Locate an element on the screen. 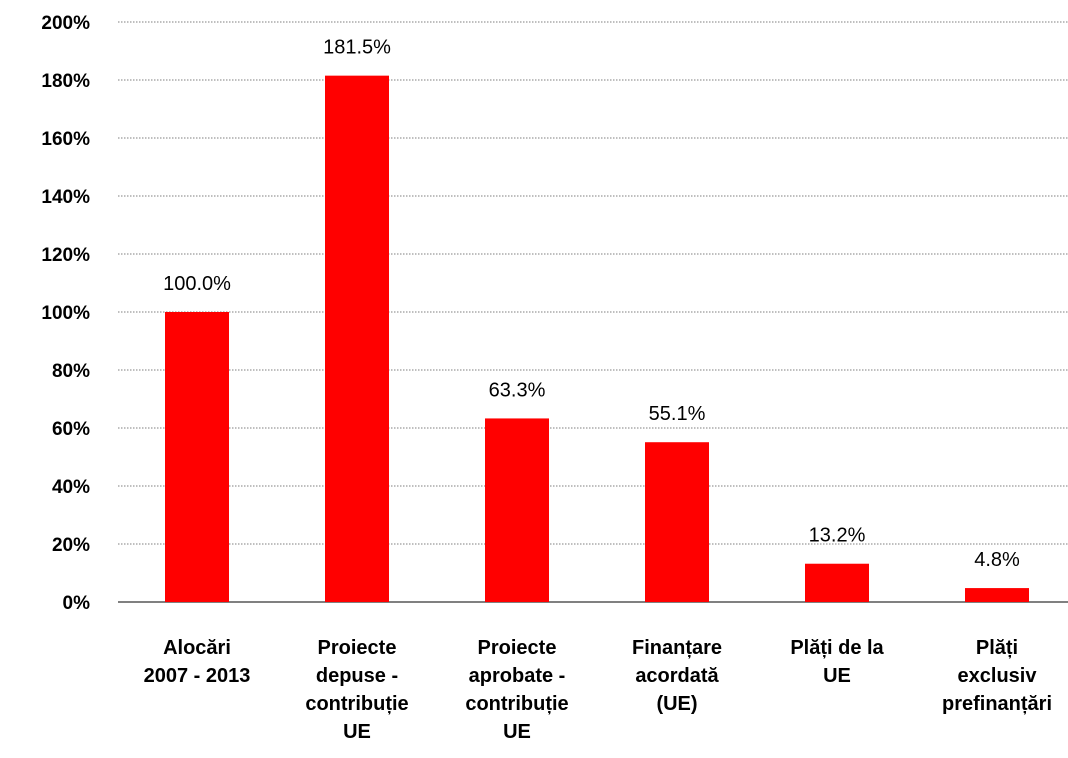 The image size is (1068, 758). category-label-line: acordată is located at coordinates (677, 676).